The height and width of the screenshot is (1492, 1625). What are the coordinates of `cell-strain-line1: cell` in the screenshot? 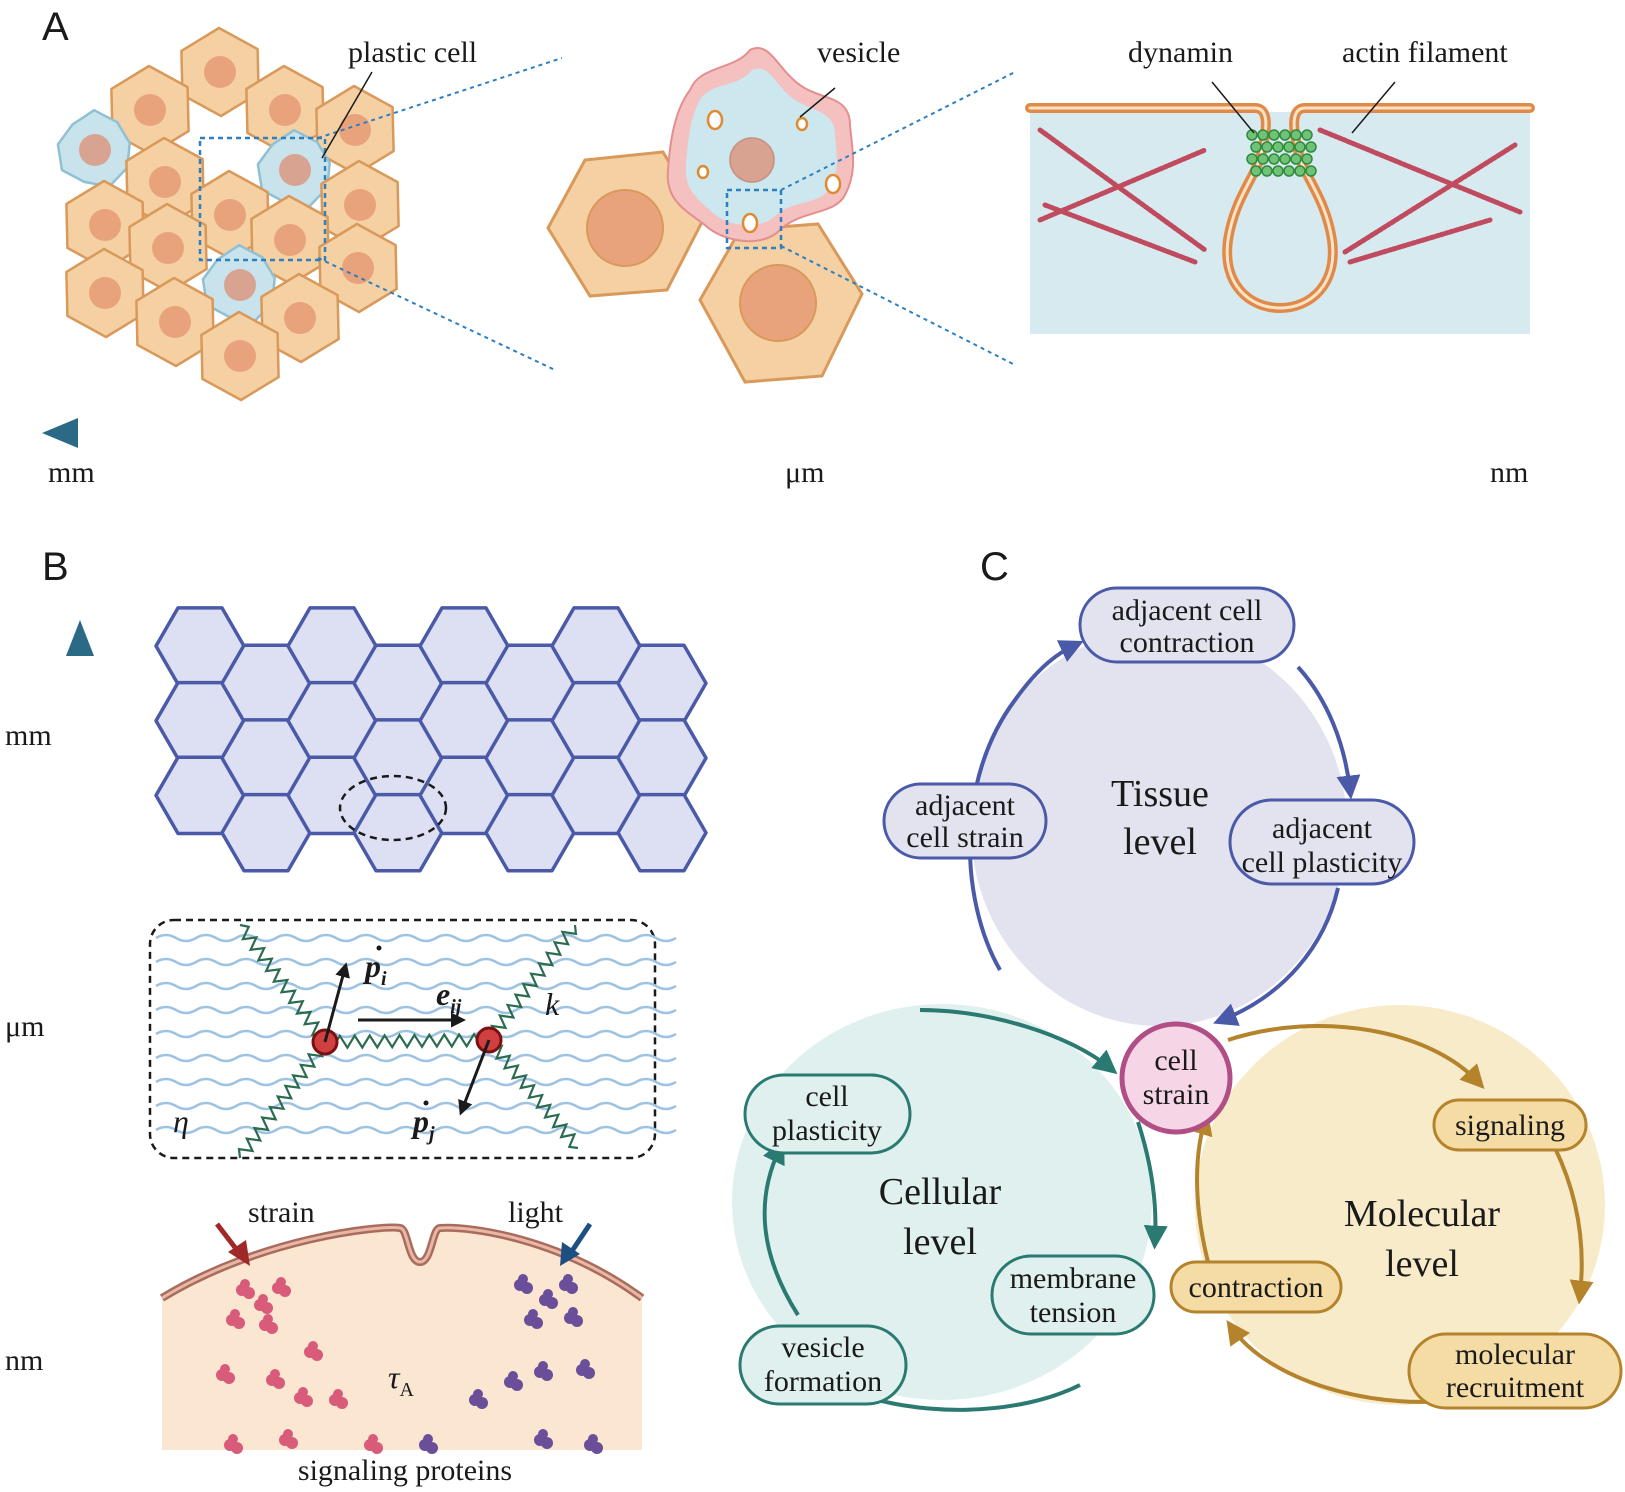 It's located at (1175, 1060).